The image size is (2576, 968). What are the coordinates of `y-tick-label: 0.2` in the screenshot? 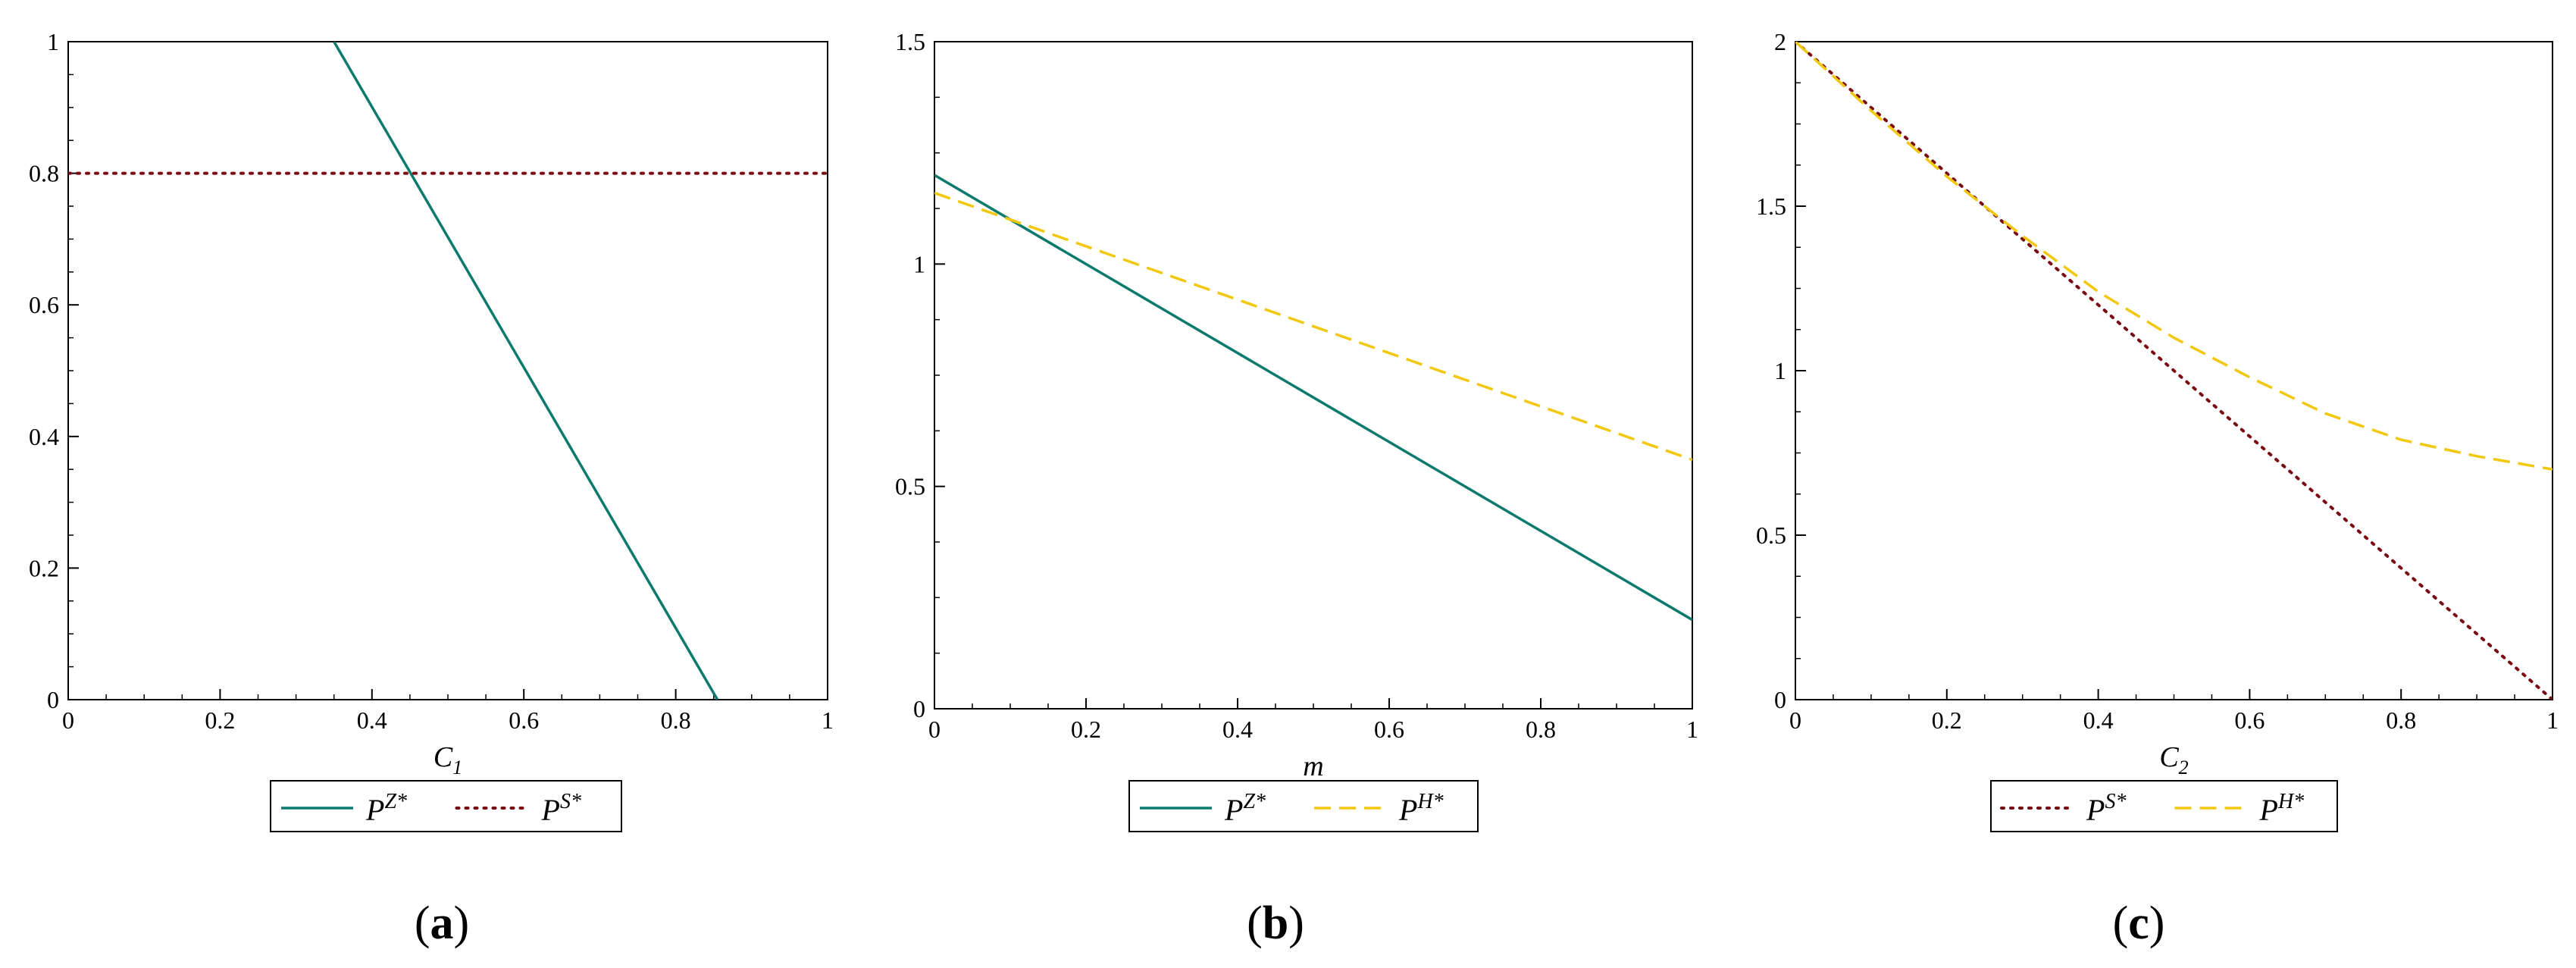 It's located at (44, 567).